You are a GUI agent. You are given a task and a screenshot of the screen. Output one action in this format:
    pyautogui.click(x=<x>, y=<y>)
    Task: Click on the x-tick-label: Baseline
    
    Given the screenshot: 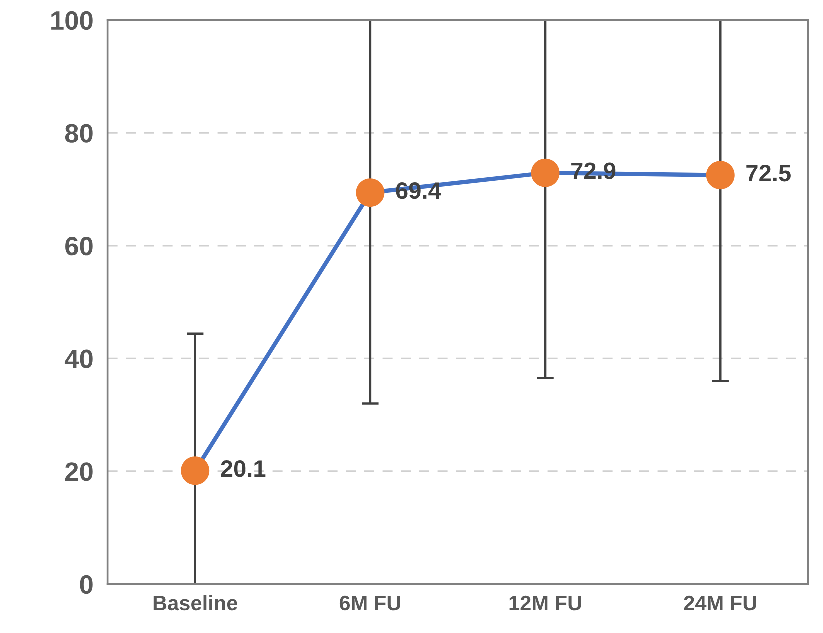 What is the action you would take?
    pyautogui.click(x=196, y=603)
    